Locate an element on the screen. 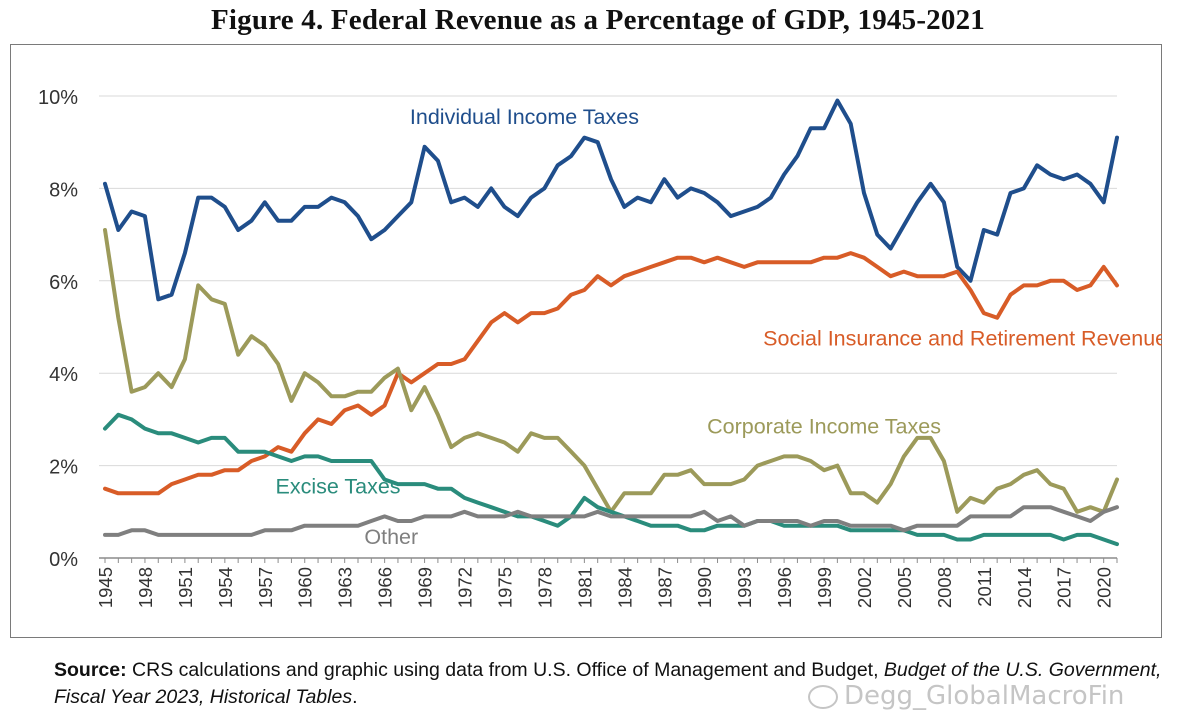 Image resolution: width=1196 pixels, height=727 pixels. x-tick-label: 1996 is located at coordinates (784, 587).